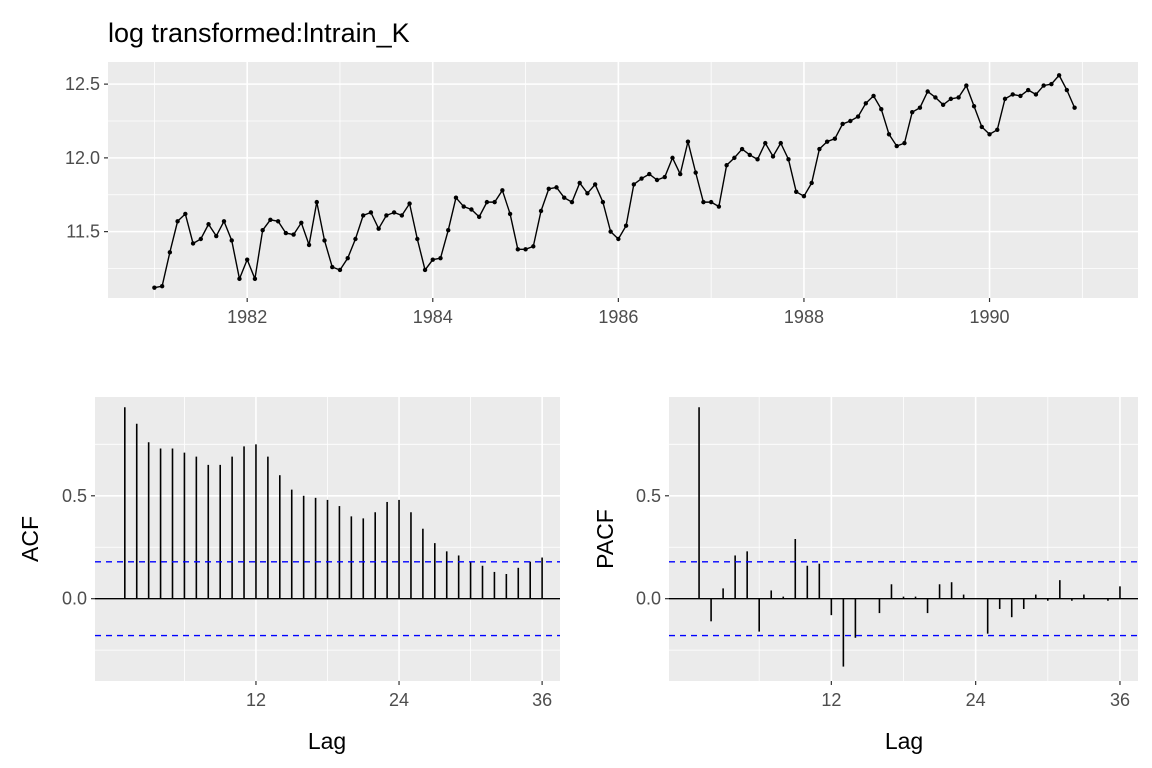  I want to click on x-tick-label: 1982, so click(247, 317).